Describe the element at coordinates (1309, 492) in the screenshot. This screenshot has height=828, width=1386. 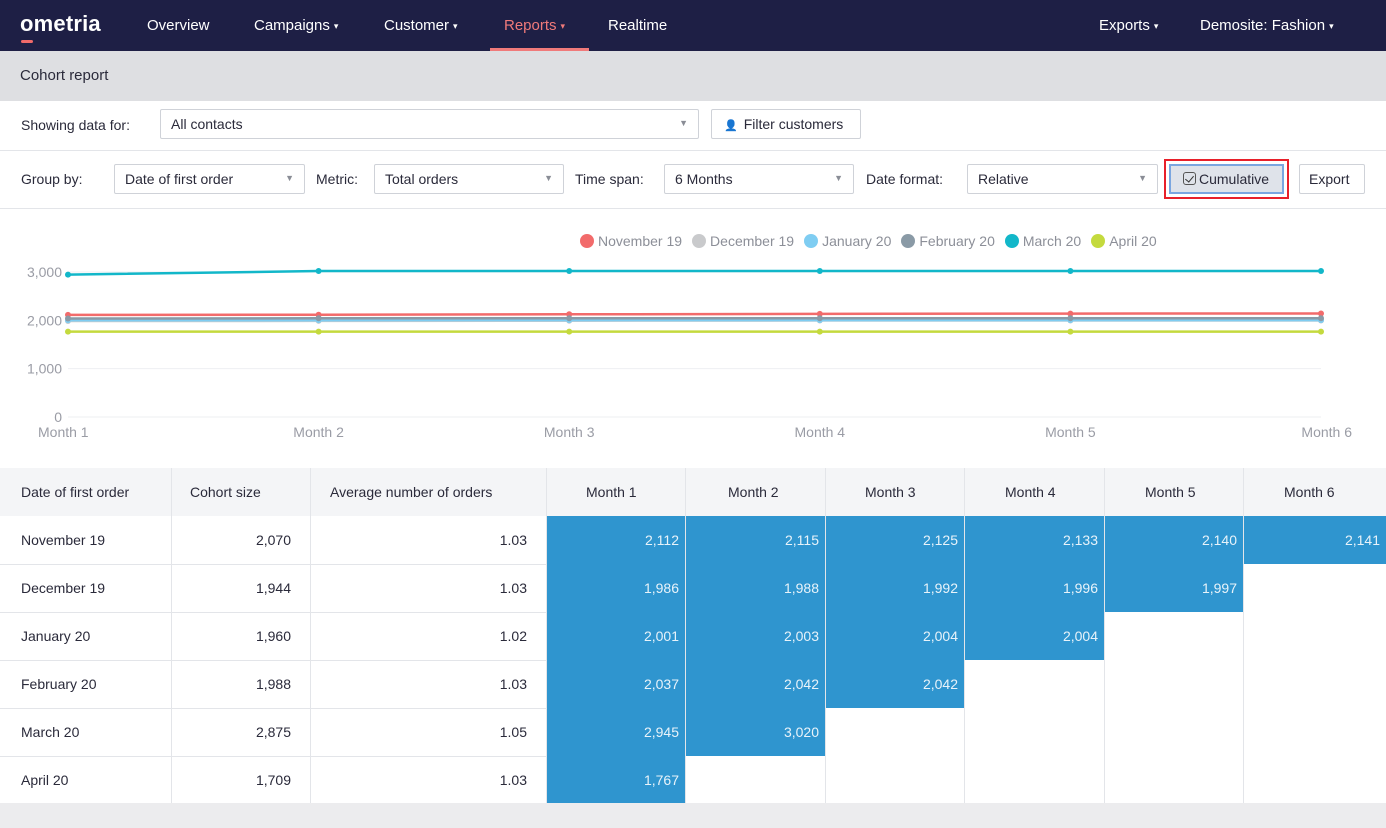
I see `header-month-6: Month 6` at that location.